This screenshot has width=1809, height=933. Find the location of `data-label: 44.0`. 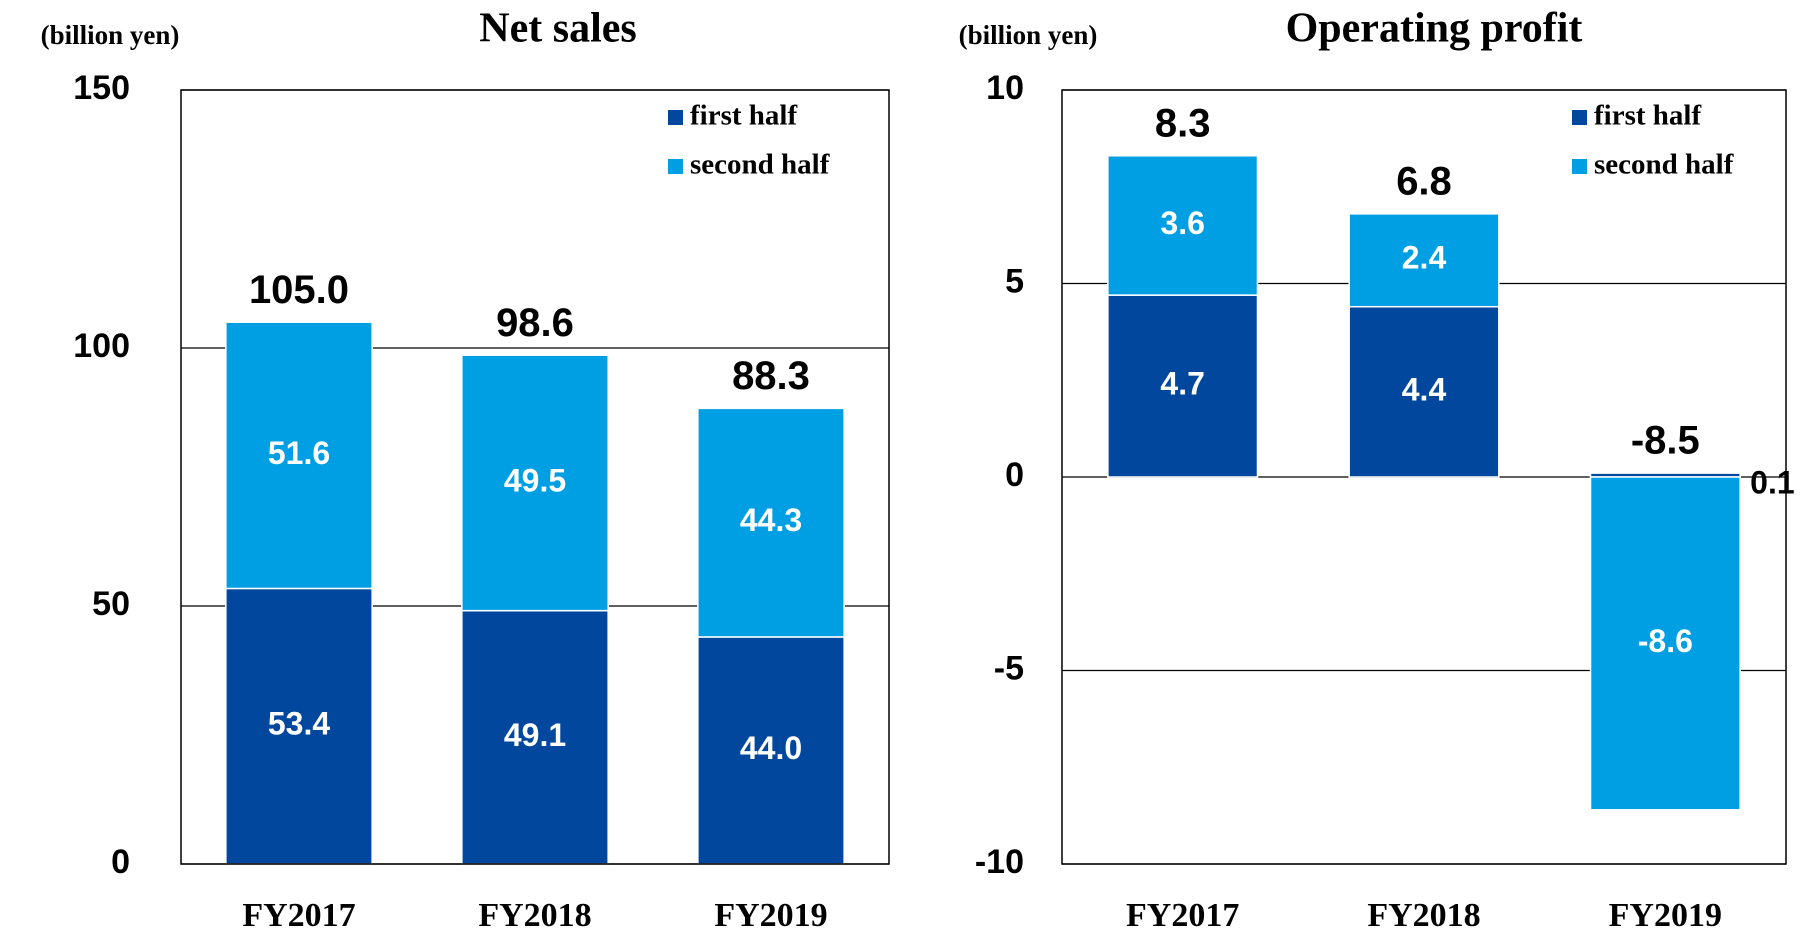

data-label: 44.0 is located at coordinates (771, 748).